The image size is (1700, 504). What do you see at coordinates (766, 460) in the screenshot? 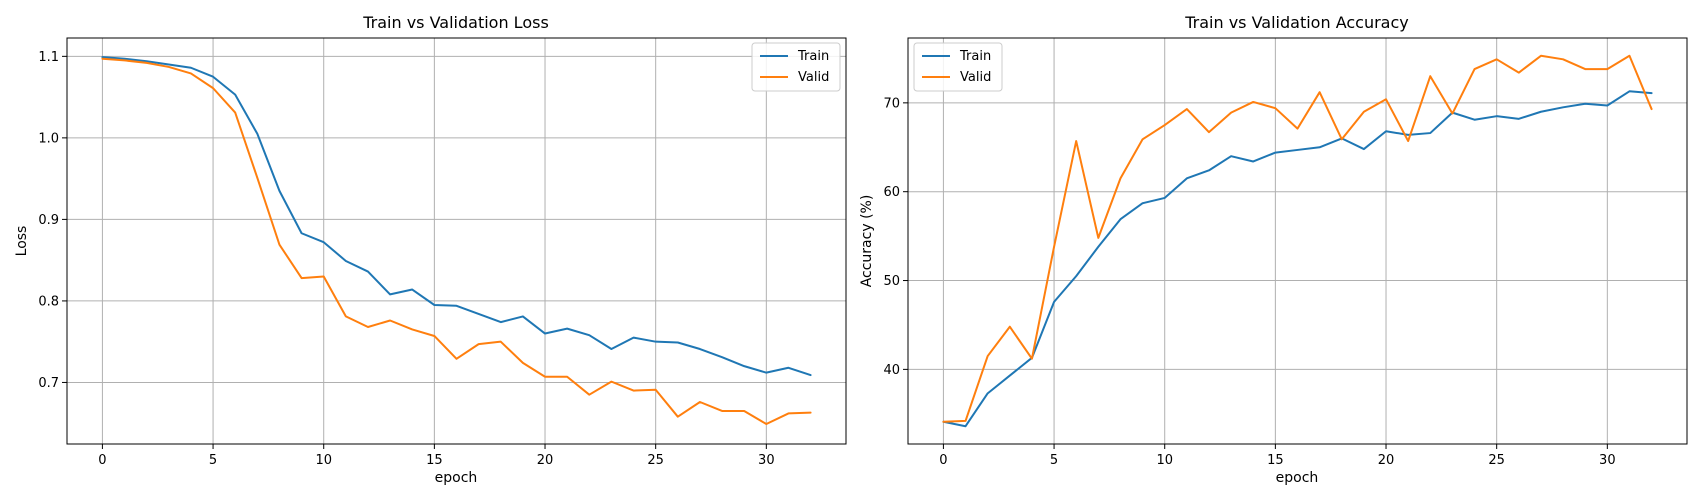
I see `loss-x-tick-label: 30` at bounding box center [766, 460].